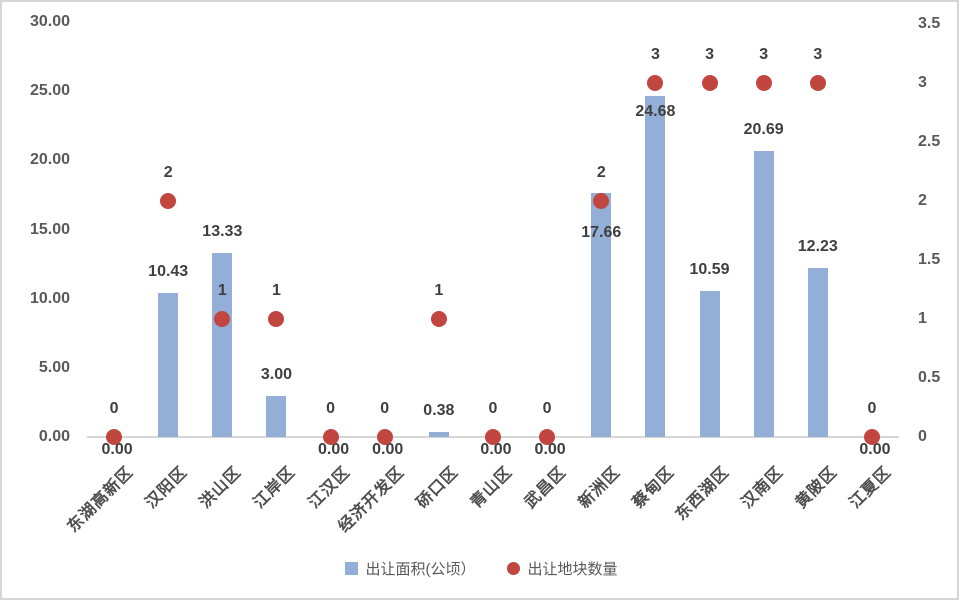  What do you see at coordinates (437, 487) in the screenshot?
I see `x-axis-category-label: 硚口区` at bounding box center [437, 487].